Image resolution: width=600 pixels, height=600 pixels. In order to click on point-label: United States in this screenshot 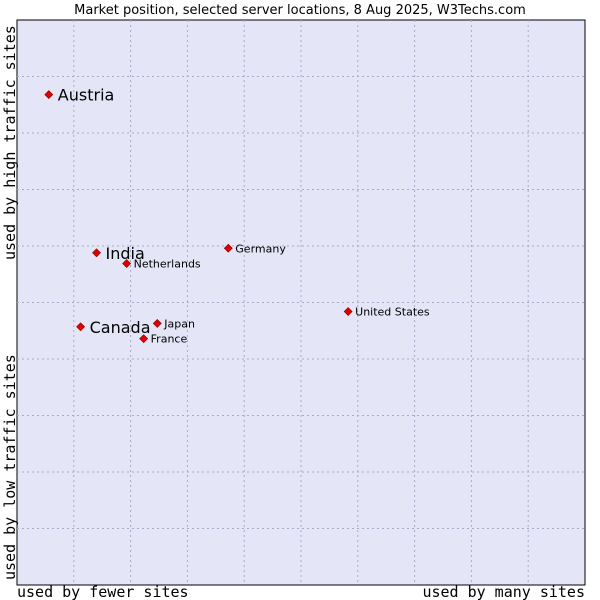, I will do `click(392, 312)`.